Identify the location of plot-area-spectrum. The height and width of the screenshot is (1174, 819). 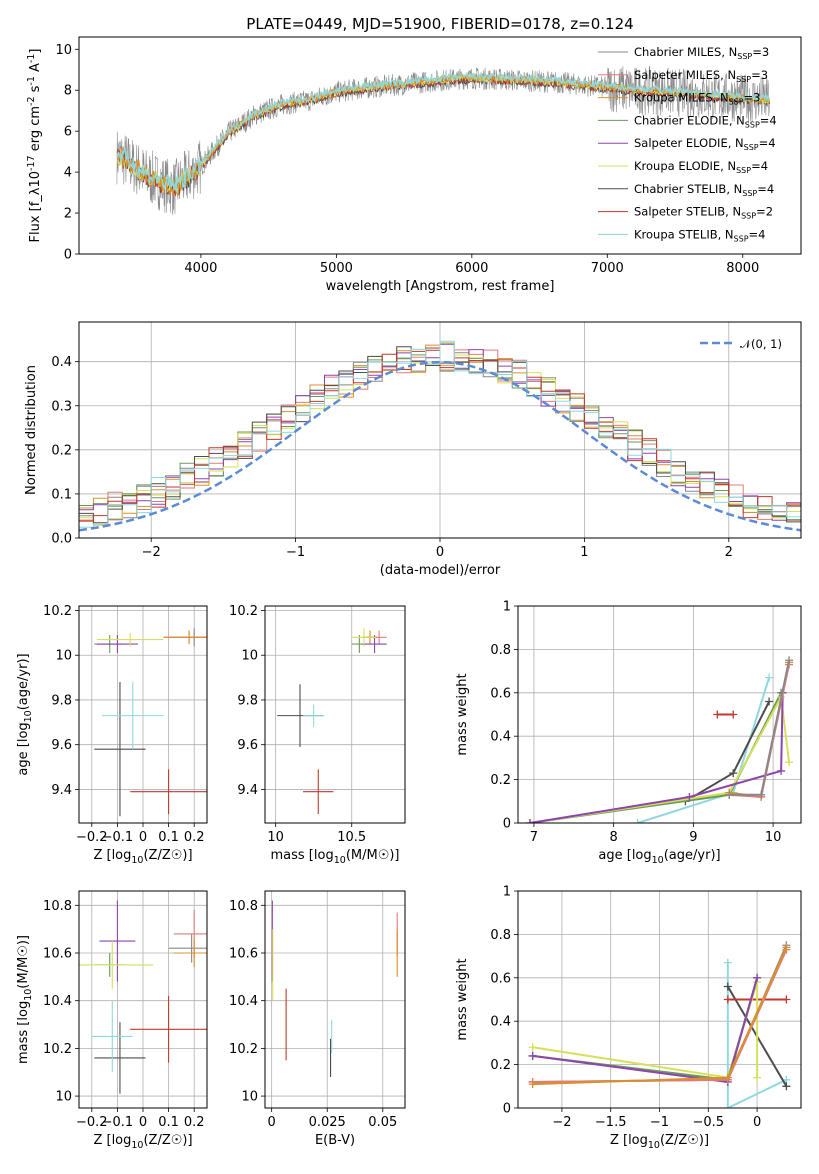
(443, 140).